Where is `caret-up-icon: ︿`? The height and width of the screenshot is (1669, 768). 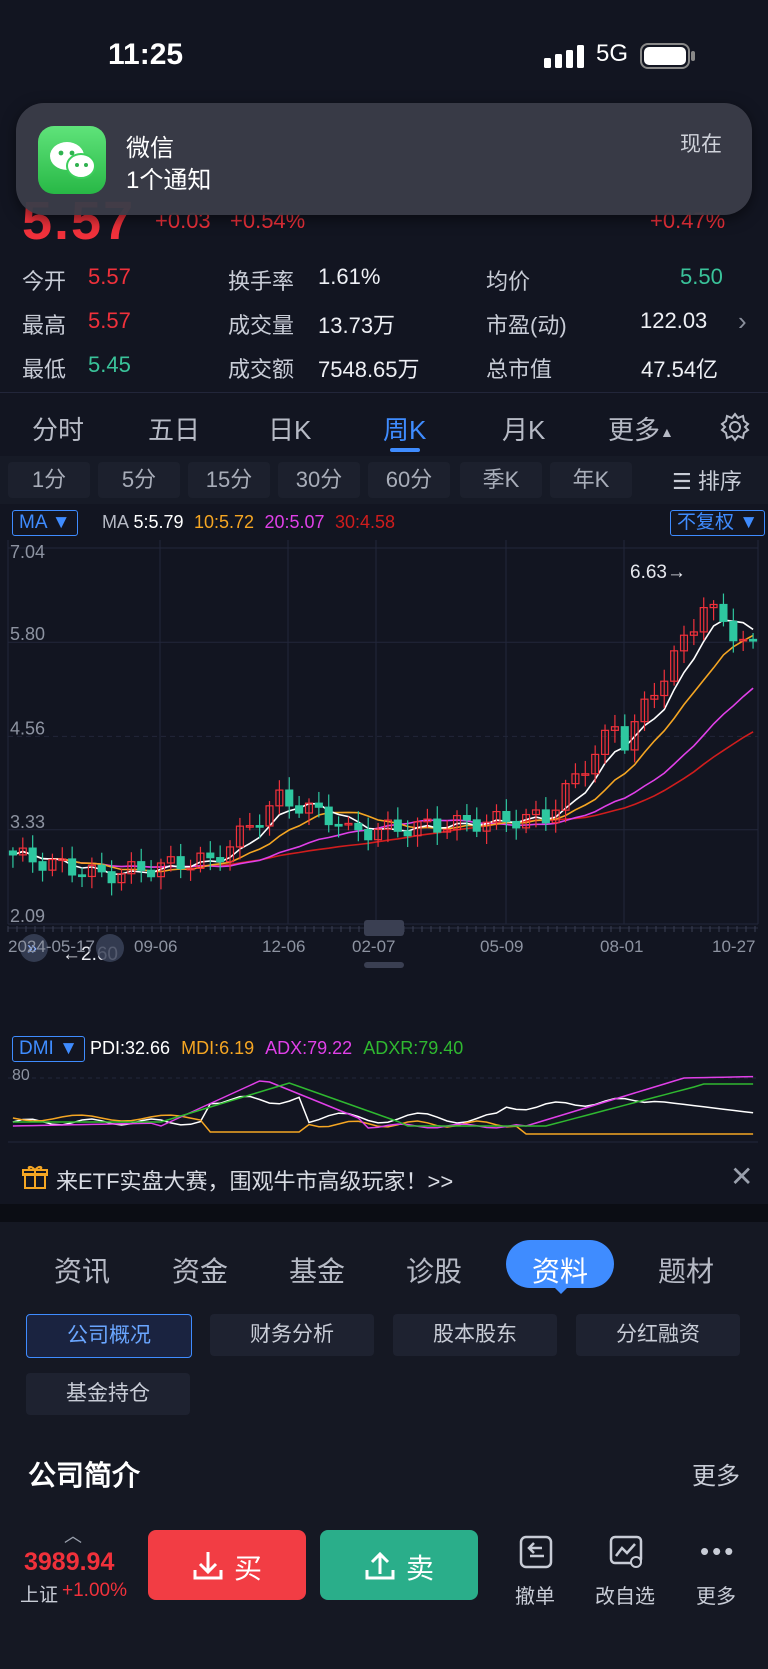 caret-up-icon: ︿ is located at coordinates (73, 1536).